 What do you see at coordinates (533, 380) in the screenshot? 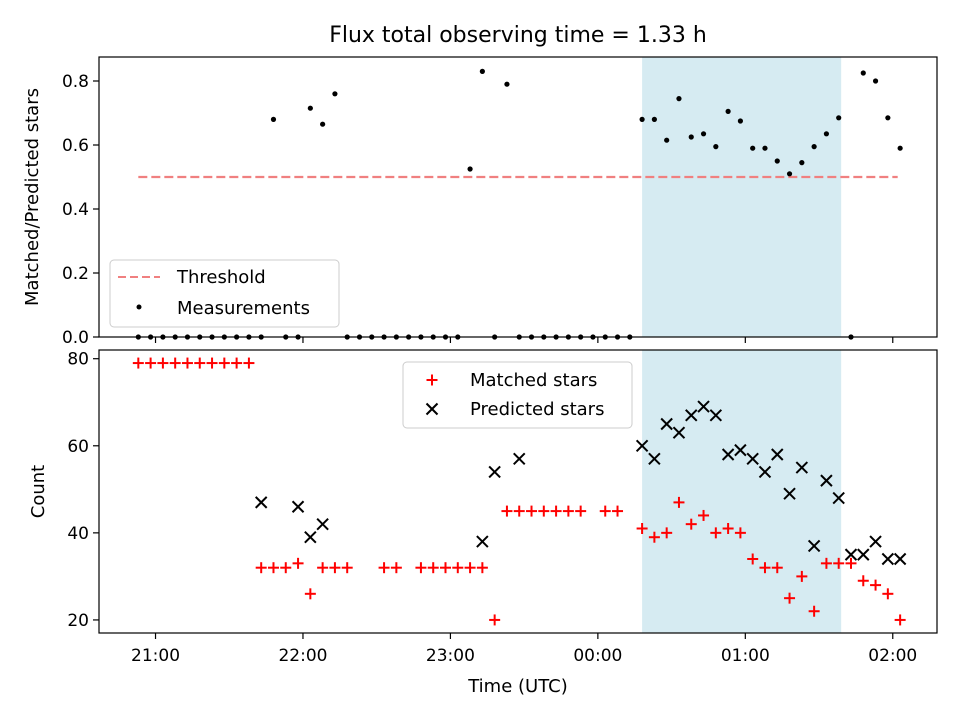
I see `legend-matched-label: Matched stars` at bounding box center [533, 380].